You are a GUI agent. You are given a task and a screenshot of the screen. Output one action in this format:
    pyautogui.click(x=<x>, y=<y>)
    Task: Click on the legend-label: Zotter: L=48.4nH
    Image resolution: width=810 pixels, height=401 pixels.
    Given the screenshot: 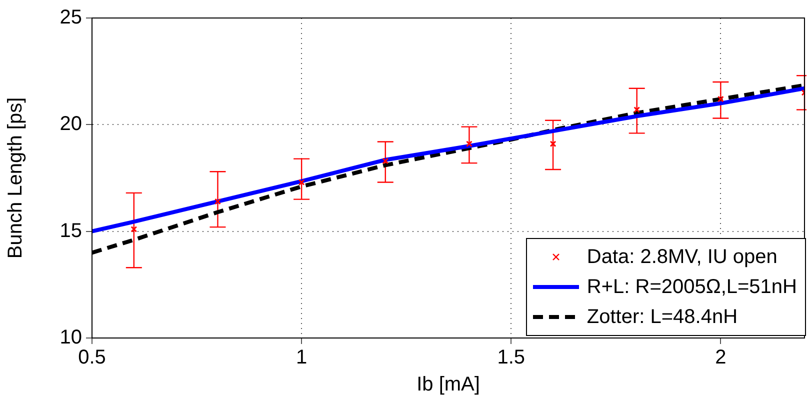 What is the action you would take?
    pyautogui.click(x=662, y=317)
    